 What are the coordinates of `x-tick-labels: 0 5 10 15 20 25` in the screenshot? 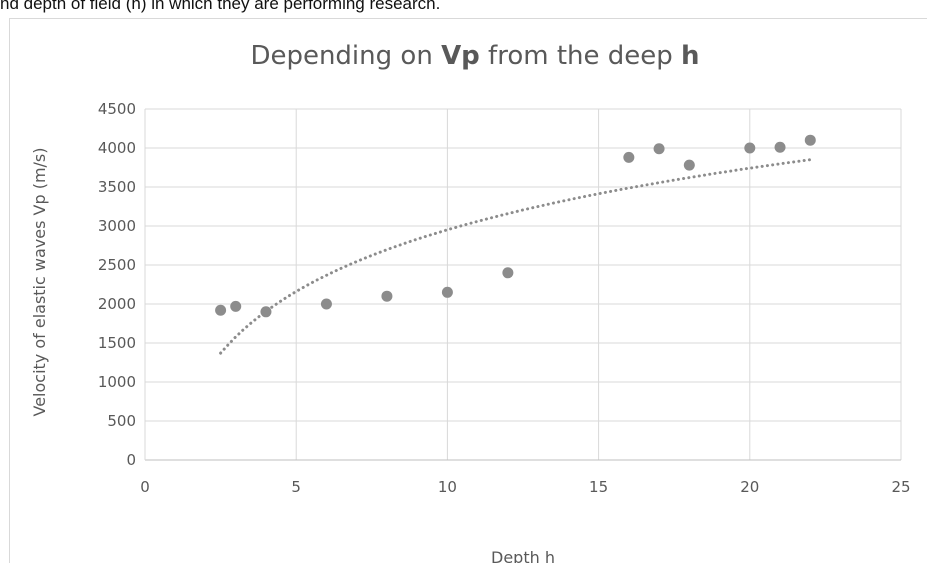 It's located at (525, 487).